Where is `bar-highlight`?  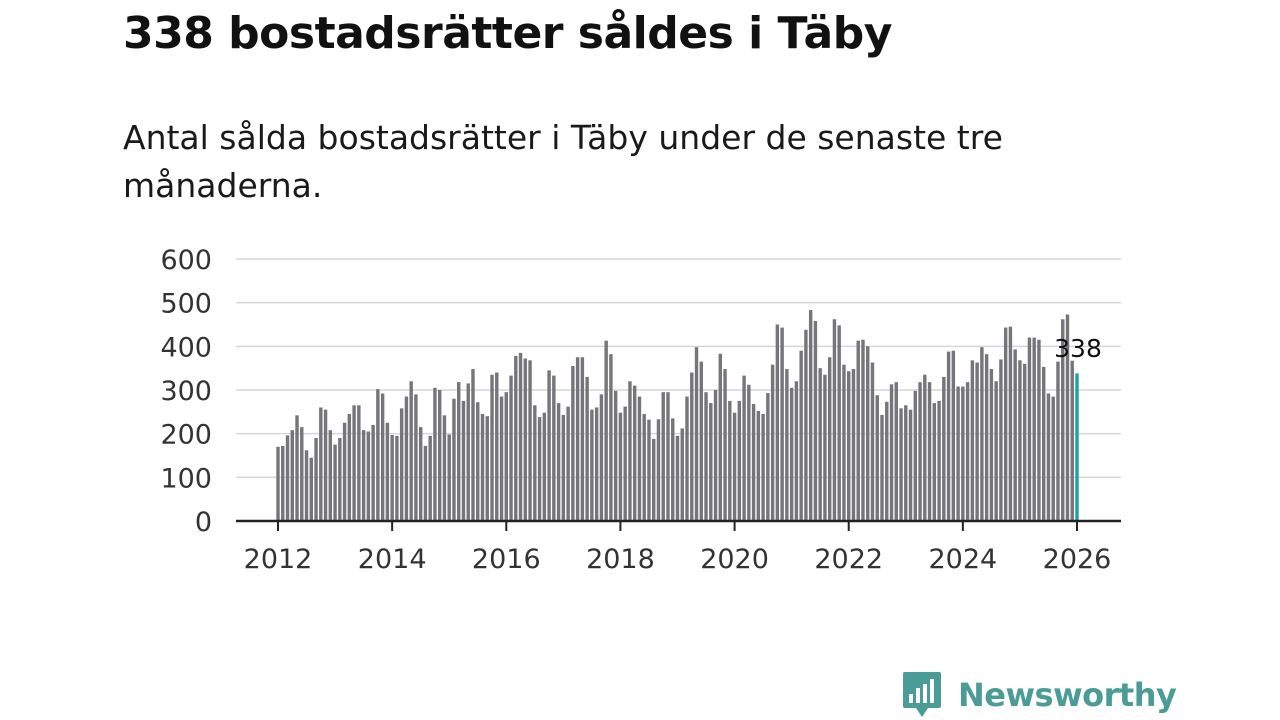 bar-highlight is located at coordinates (1077, 447).